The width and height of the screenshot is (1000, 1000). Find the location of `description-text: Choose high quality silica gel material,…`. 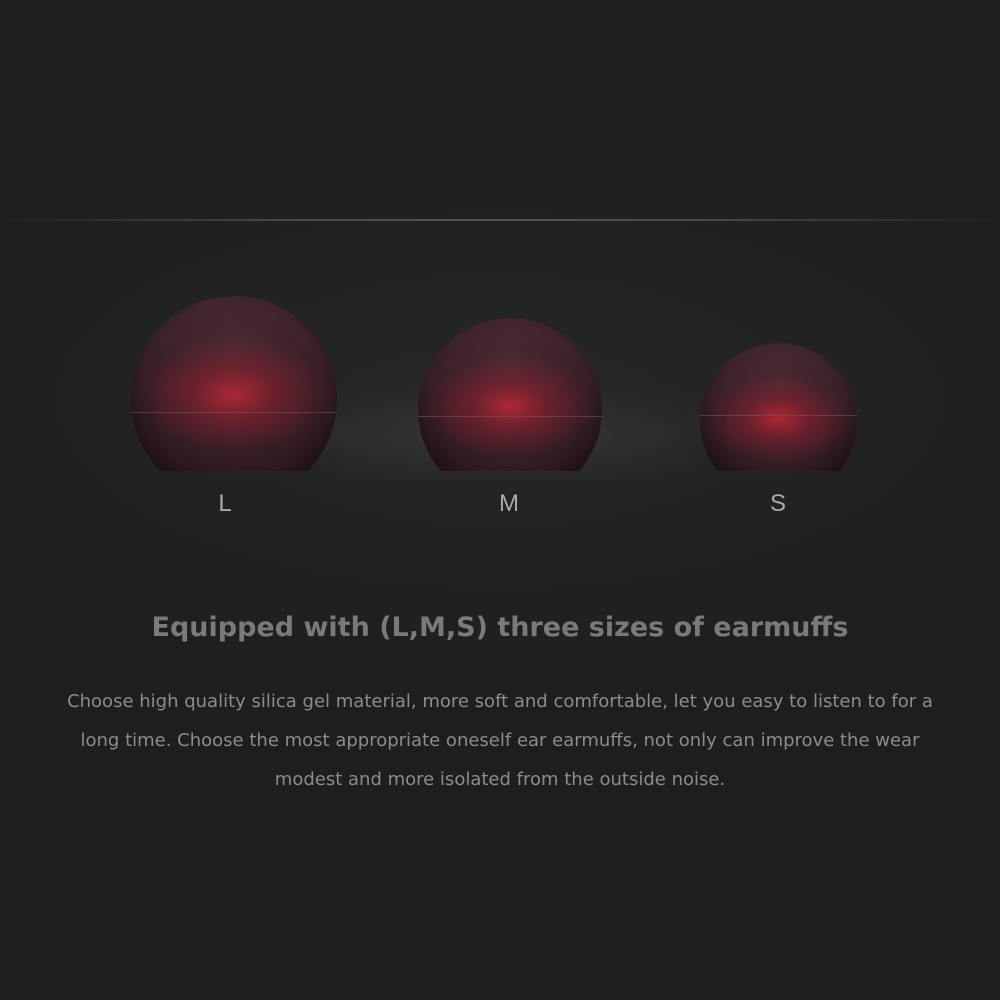

description-text: Choose high quality silica gel material,… is located at coordinates (500, 740).